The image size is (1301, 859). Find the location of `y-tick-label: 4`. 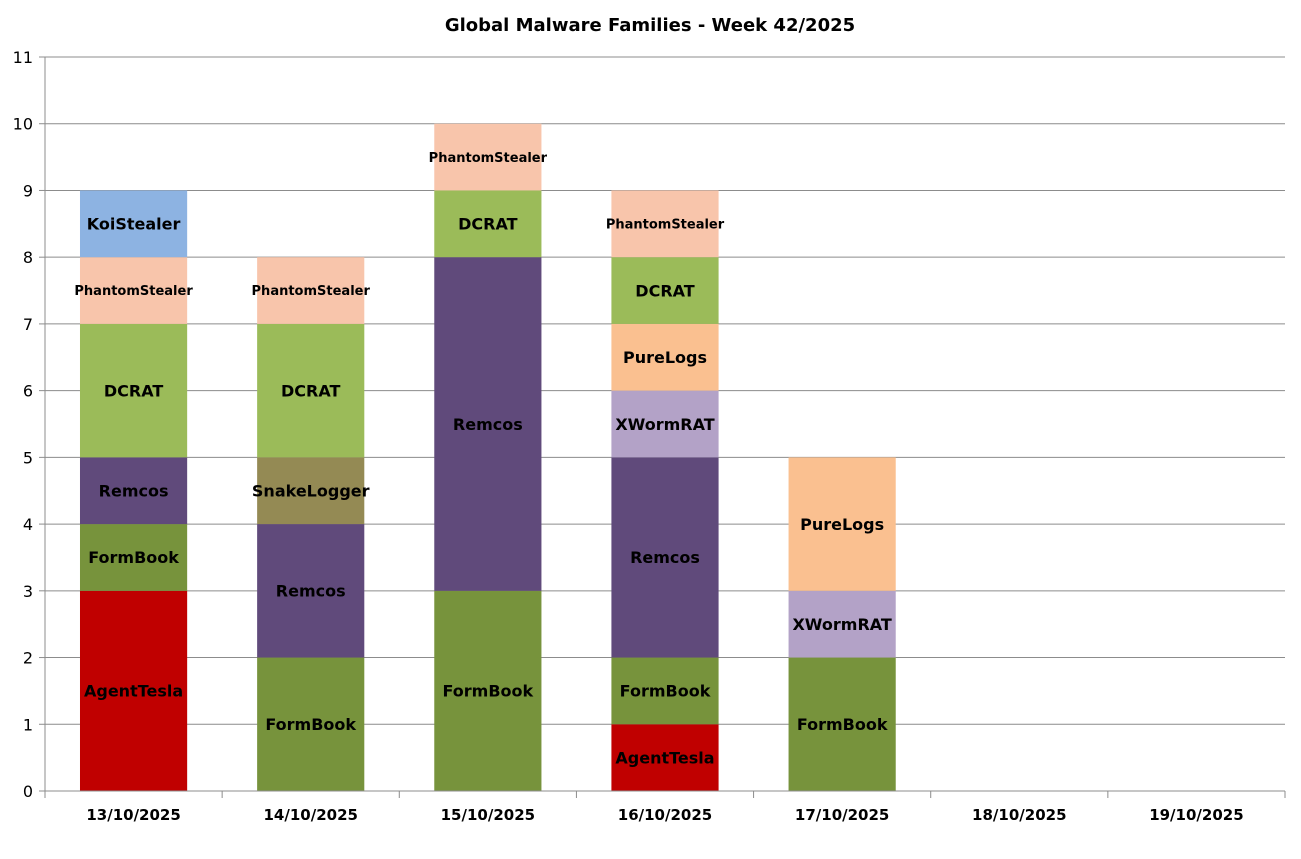

y-tick-label: 4 is located at coordinates (28, 524).